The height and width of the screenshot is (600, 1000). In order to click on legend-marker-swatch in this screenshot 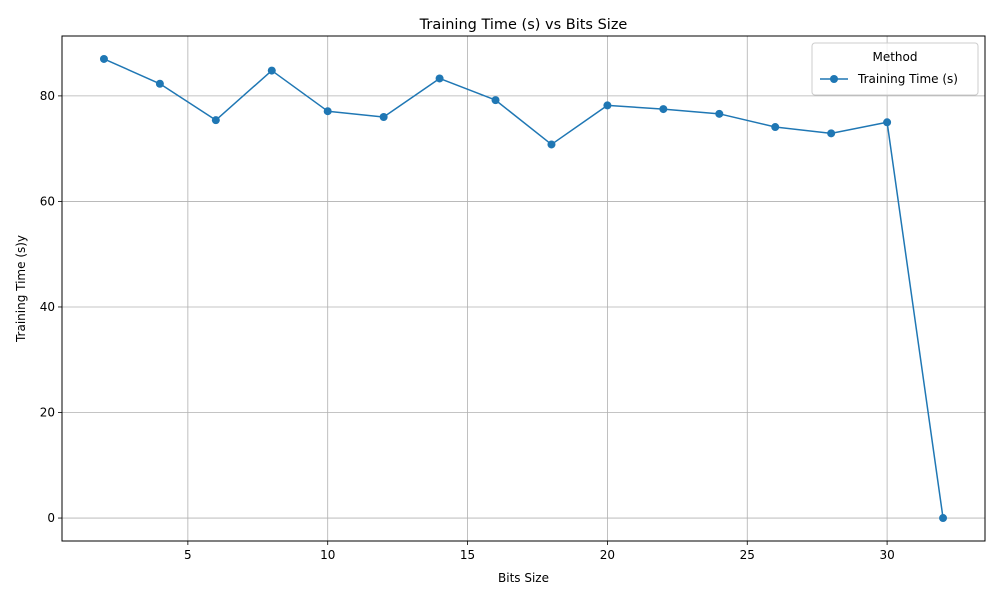, I will do `click(834, 79)`.